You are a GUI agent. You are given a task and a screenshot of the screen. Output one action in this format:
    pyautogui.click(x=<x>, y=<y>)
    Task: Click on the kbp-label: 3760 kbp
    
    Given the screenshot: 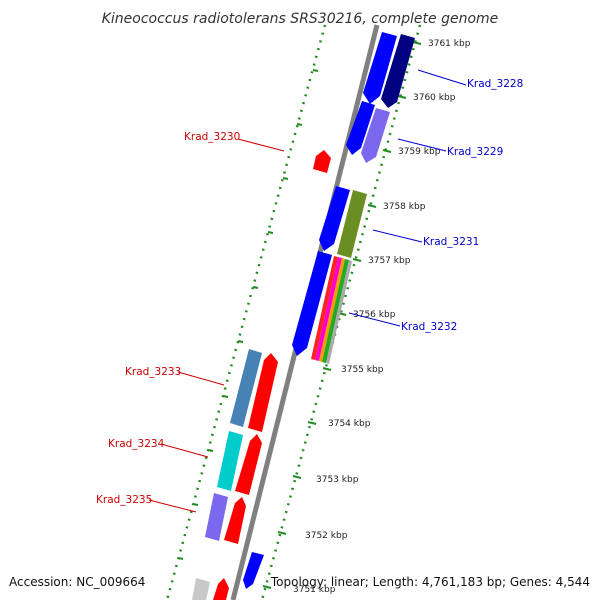 What is the action you would take?
    pyautogui.click(x=434, y=98)
    